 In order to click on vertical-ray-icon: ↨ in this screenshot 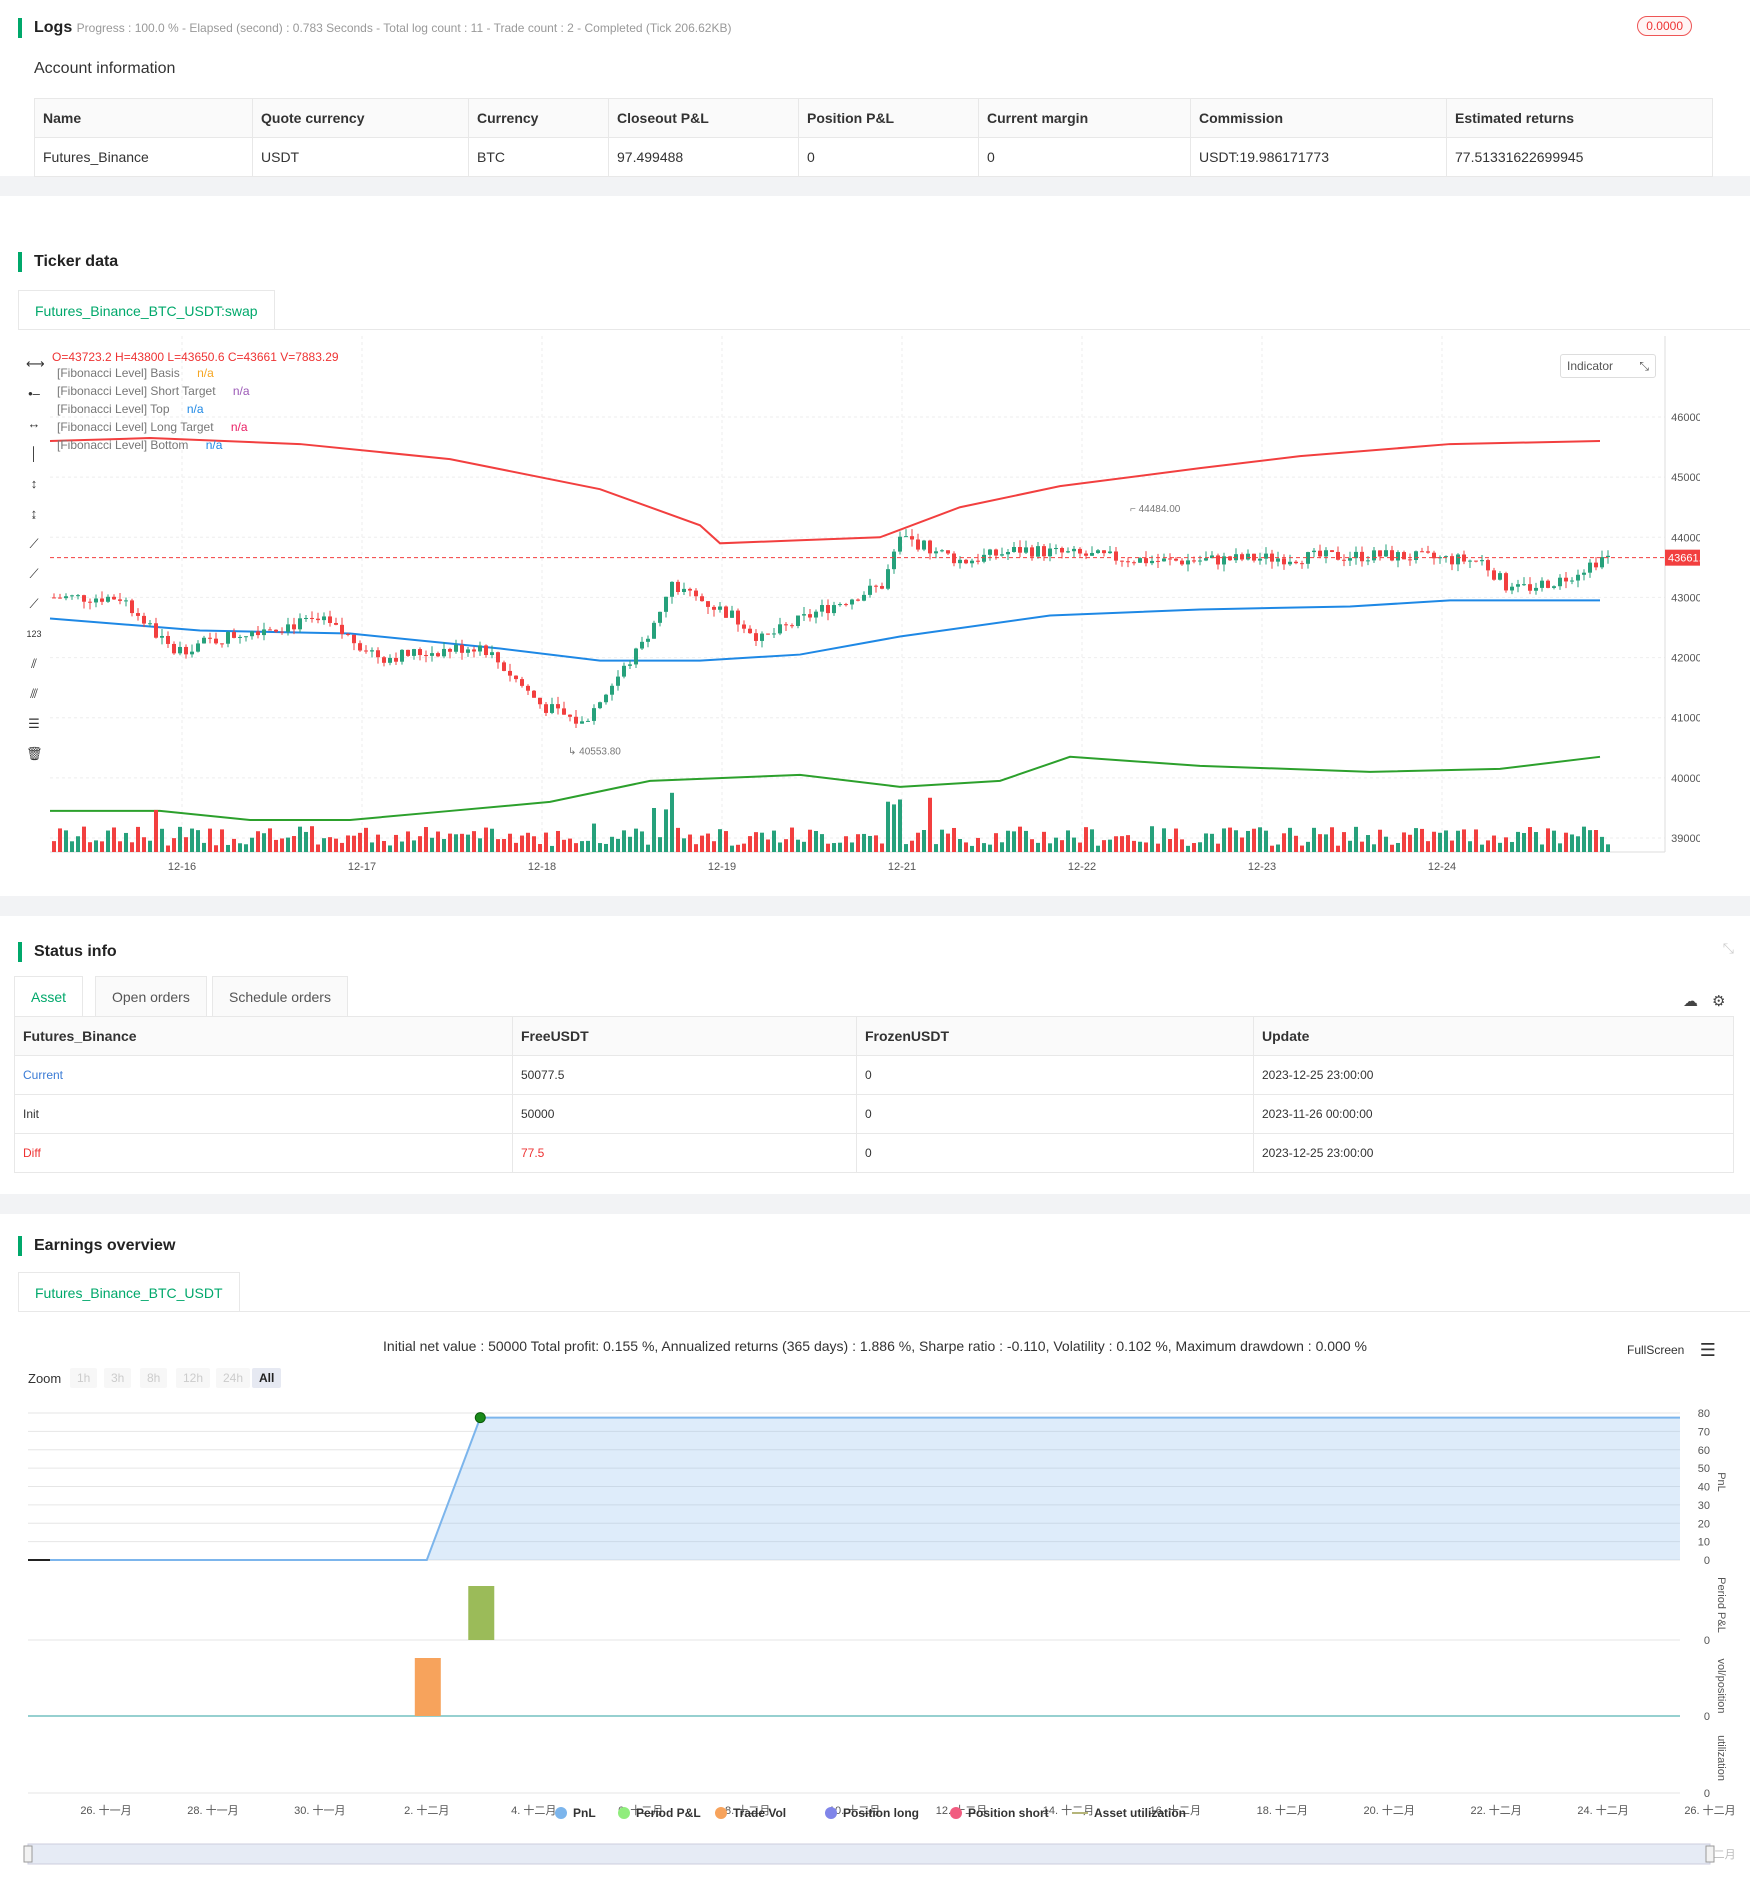, I will do `click(34, 513)`.